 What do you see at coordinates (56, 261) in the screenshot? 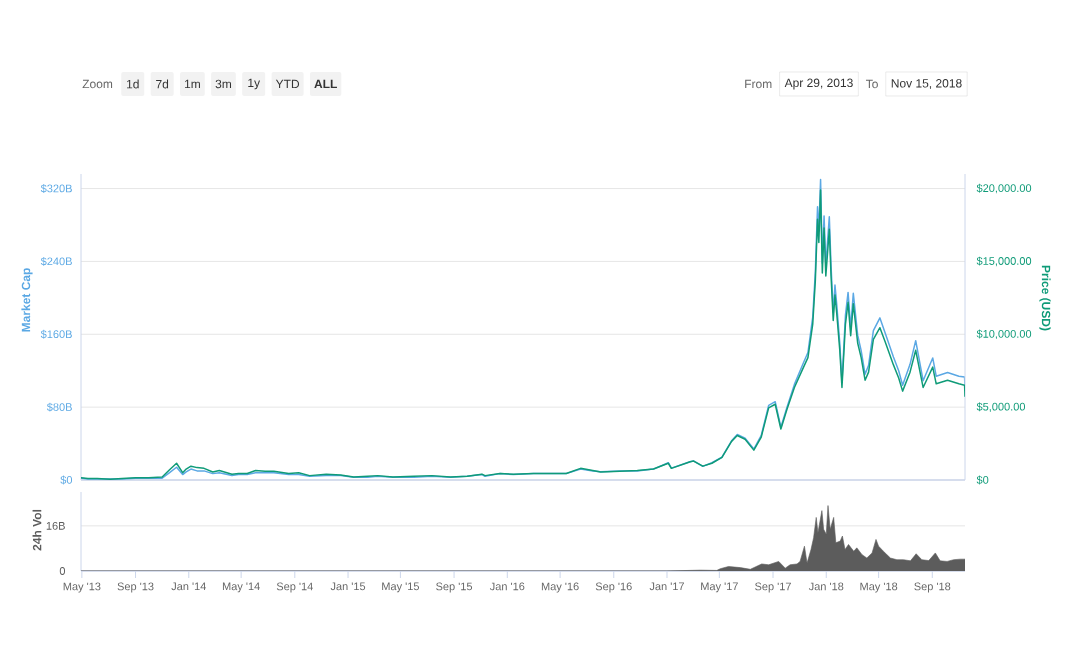
I see `y-tick-label: $240B` at bounding box center [56, 261].